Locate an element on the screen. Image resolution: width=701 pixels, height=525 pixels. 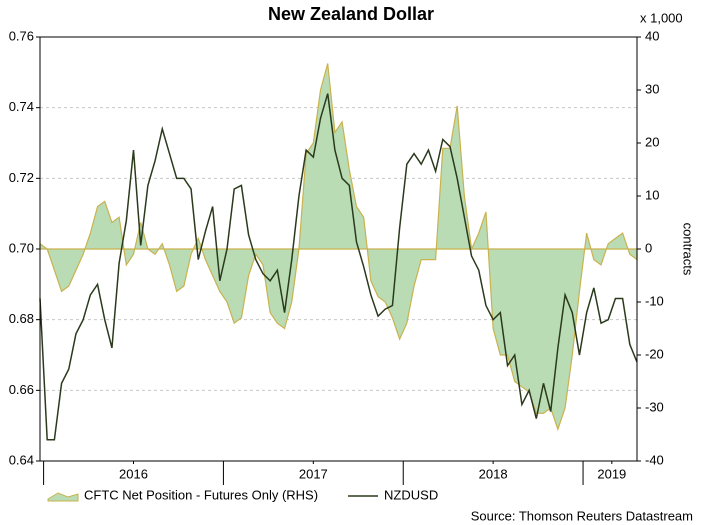
legend-swatch is located at coordinates (63, 497).